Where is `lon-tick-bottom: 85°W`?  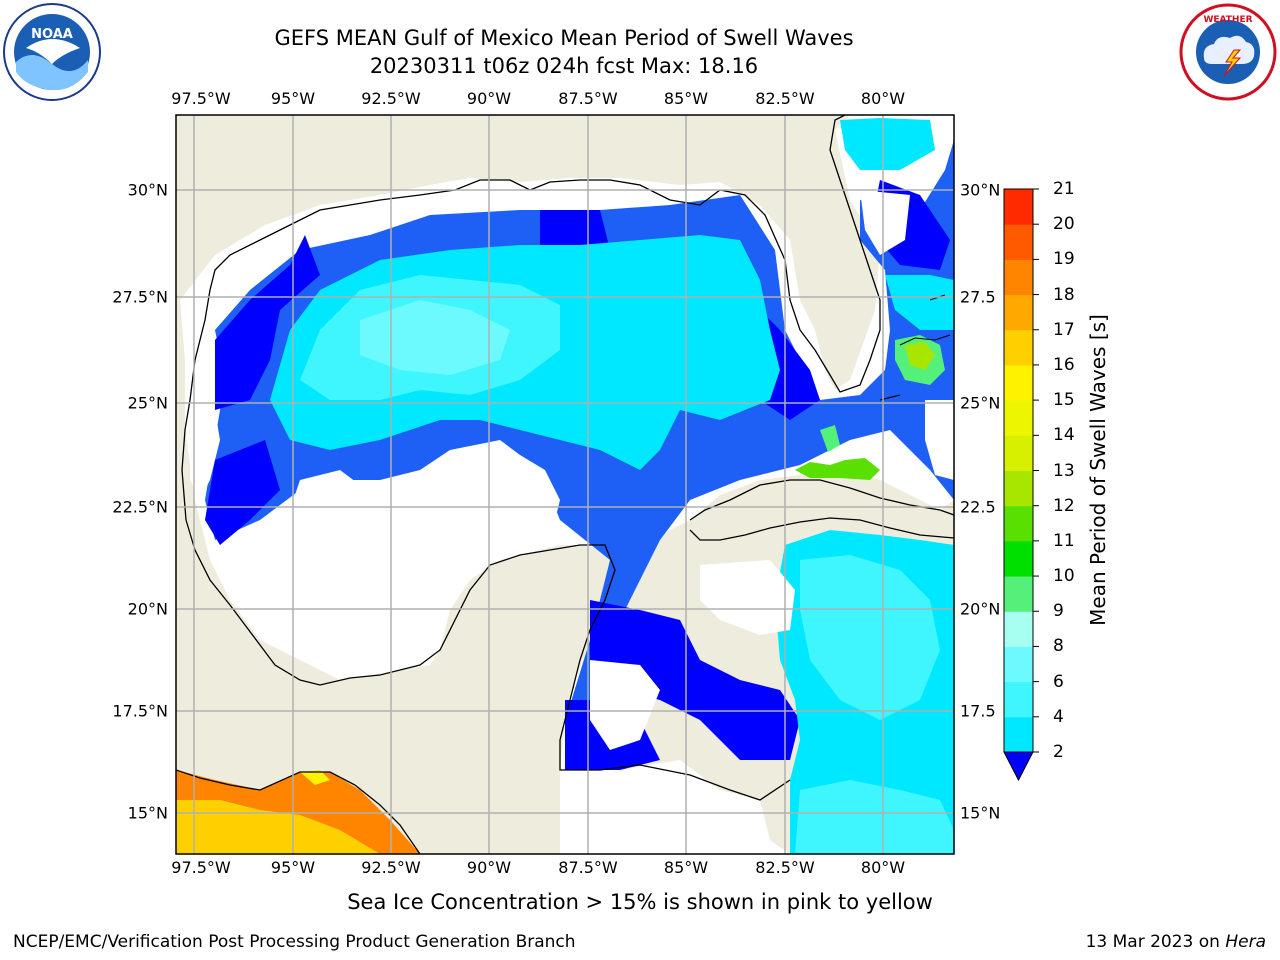 lon-tick-bottom: 85°W is located at coordinates (686, 867).